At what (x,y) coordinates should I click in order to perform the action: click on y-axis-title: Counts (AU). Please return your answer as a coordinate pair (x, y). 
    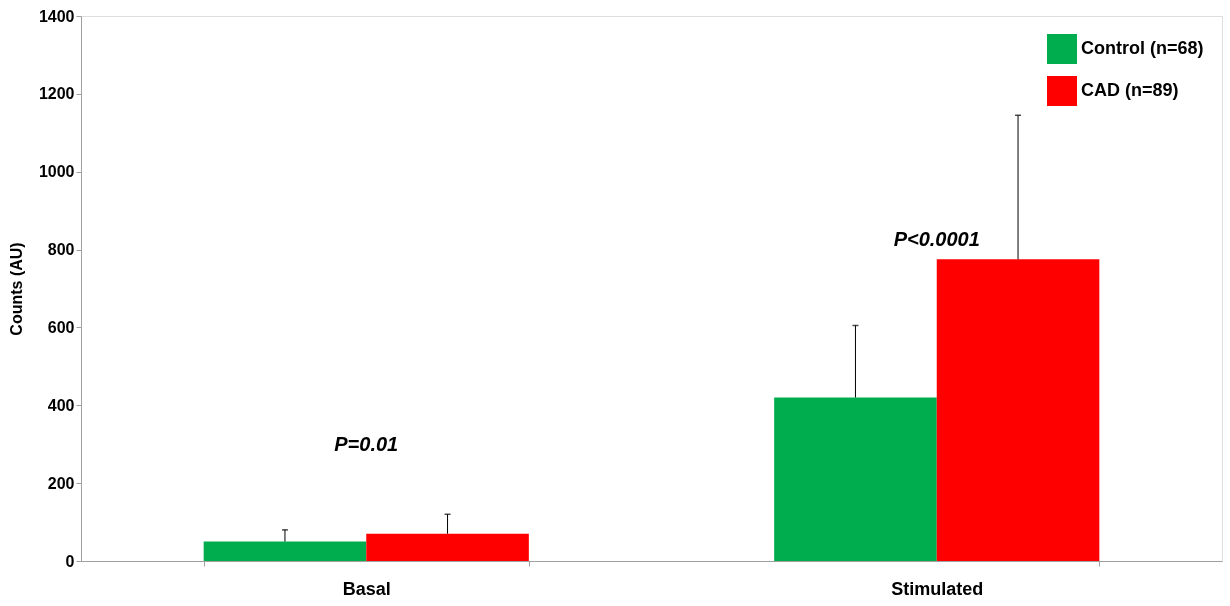
    Looking at the image, I should click on (16, 289).